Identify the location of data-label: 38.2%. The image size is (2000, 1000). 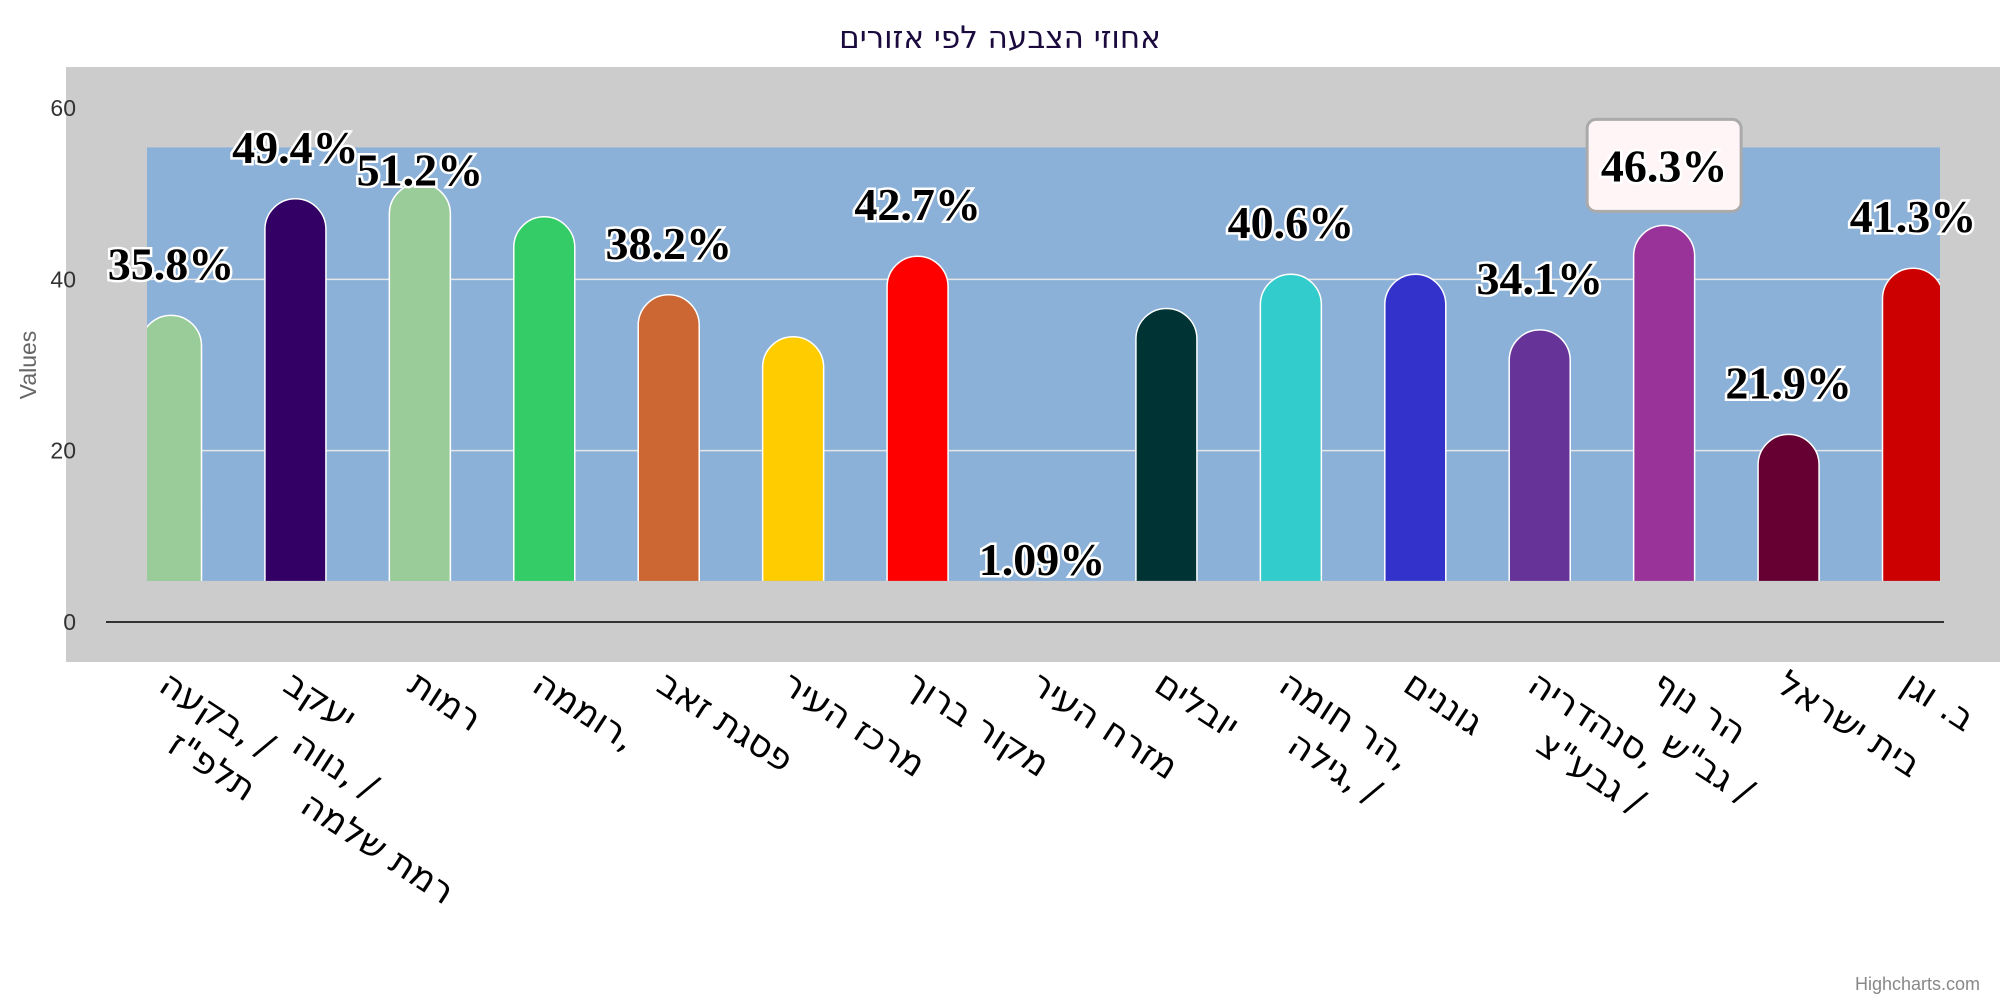
(668, 243).